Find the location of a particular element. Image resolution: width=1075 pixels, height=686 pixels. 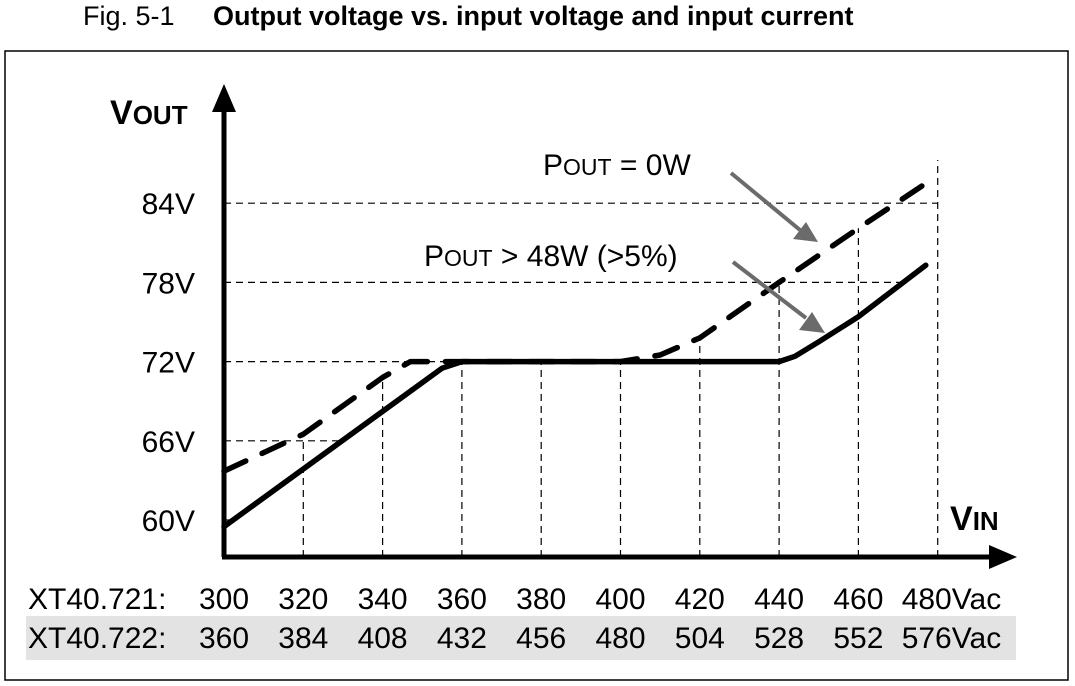

x-tick-label: 504 is located at coordinates (700, 638).